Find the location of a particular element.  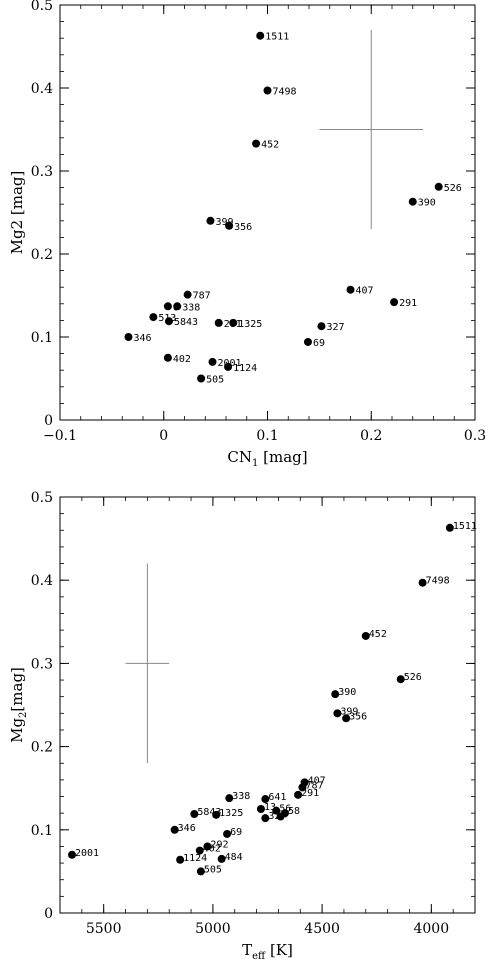

bottom-point-label: 526 is located at coordinates (413, 677).